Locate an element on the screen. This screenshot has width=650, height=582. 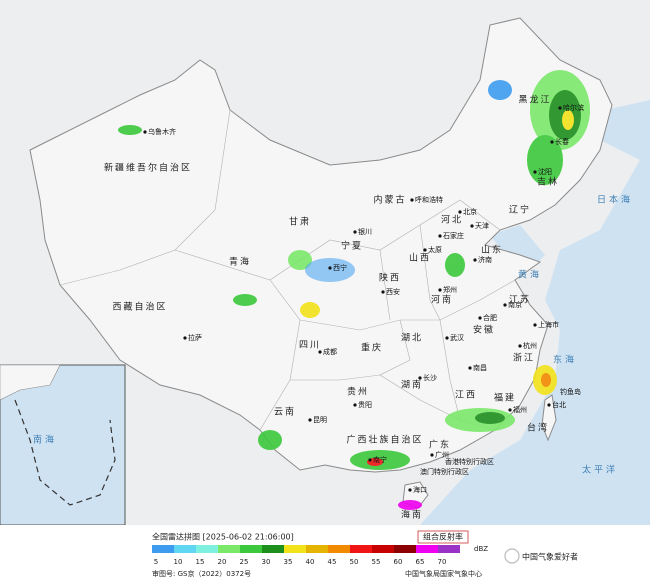
legend-value: 45 is located at coordinates (332, 562).